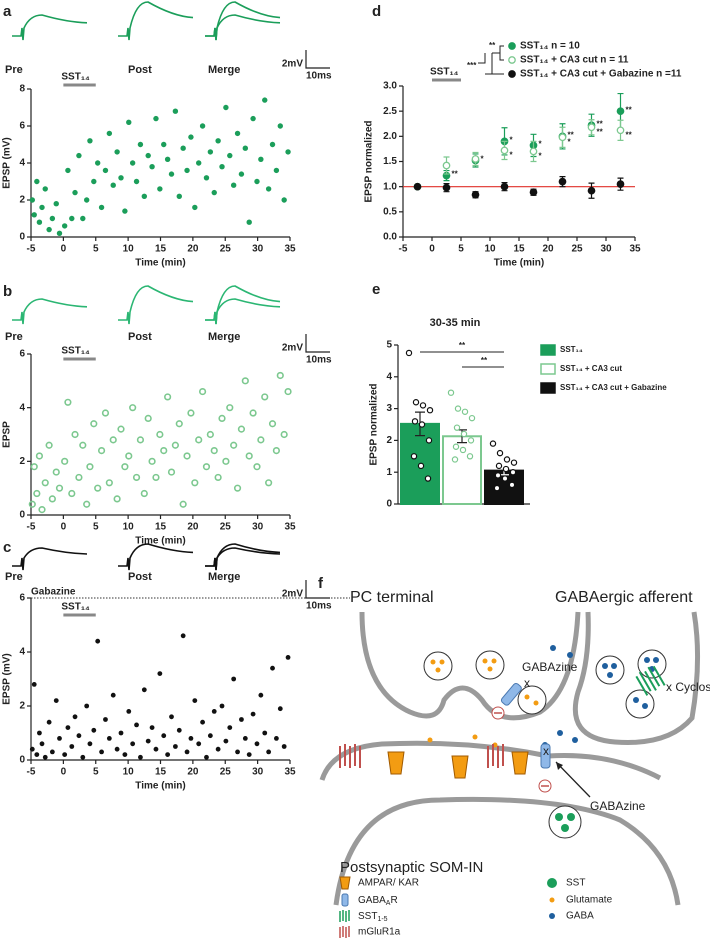  What do you see at coordinates (512, 74) in the screenshot?
I see `legend-marker` at bounding box center [512, 74].